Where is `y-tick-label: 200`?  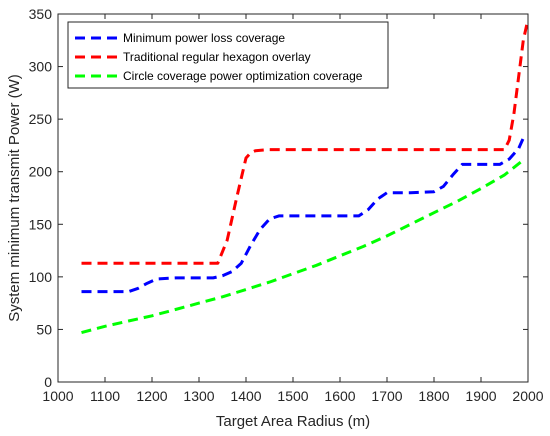
y-tick-label: 200 is located at coordinates (41, 172).